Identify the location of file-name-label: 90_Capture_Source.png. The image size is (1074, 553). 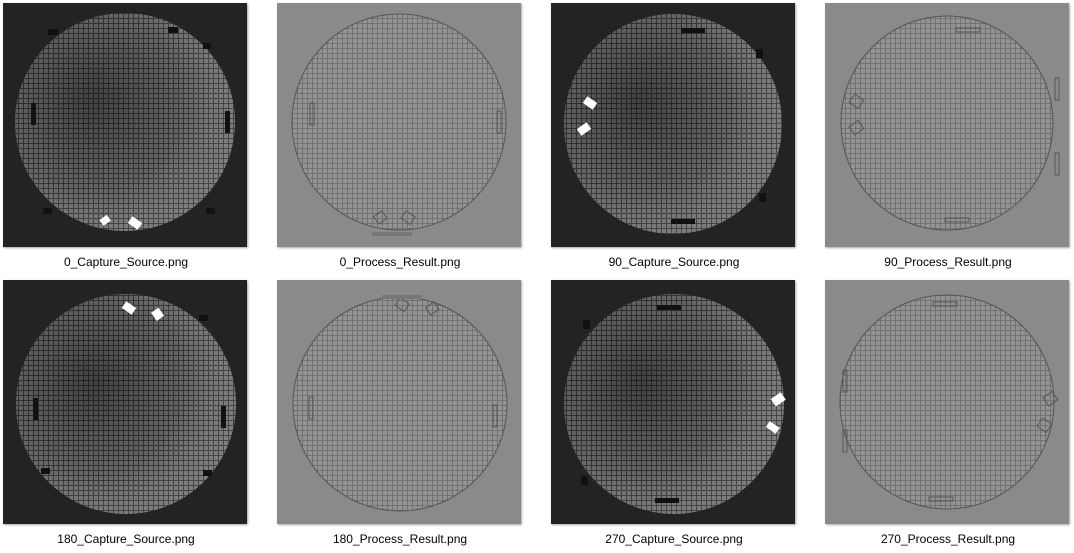
(674, 262).